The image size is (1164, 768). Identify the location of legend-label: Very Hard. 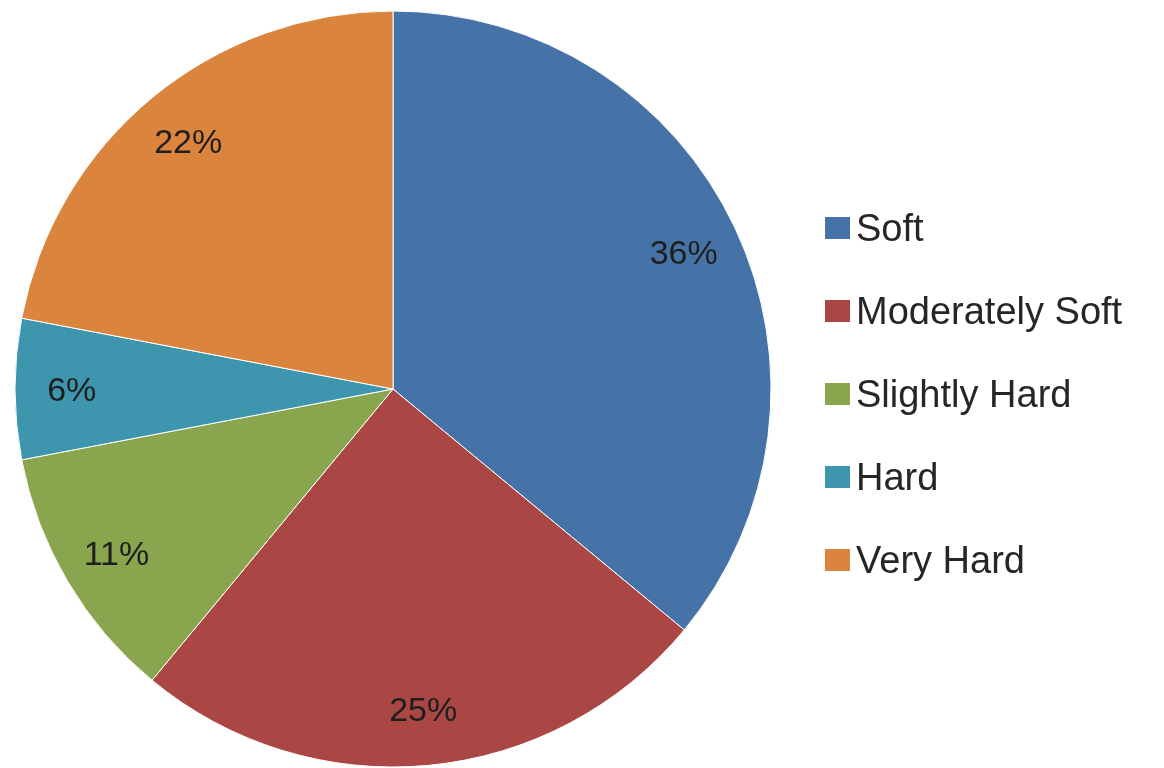
(940, 560).